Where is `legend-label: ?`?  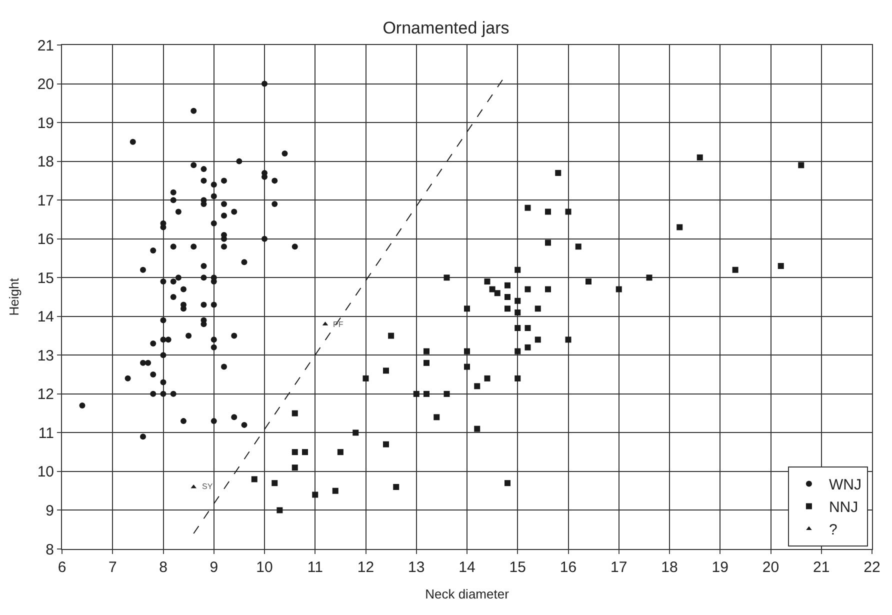 legend-label: ? is located at coordinates (833, 530).